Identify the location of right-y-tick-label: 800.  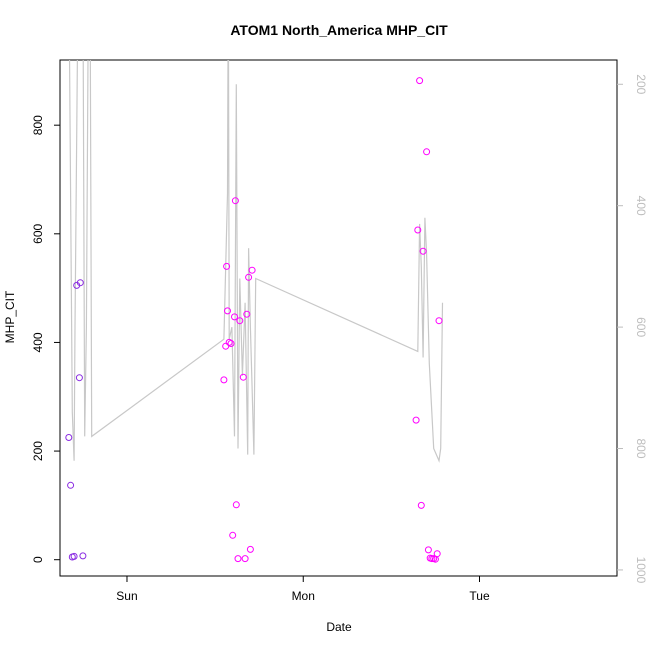
(641, 449).